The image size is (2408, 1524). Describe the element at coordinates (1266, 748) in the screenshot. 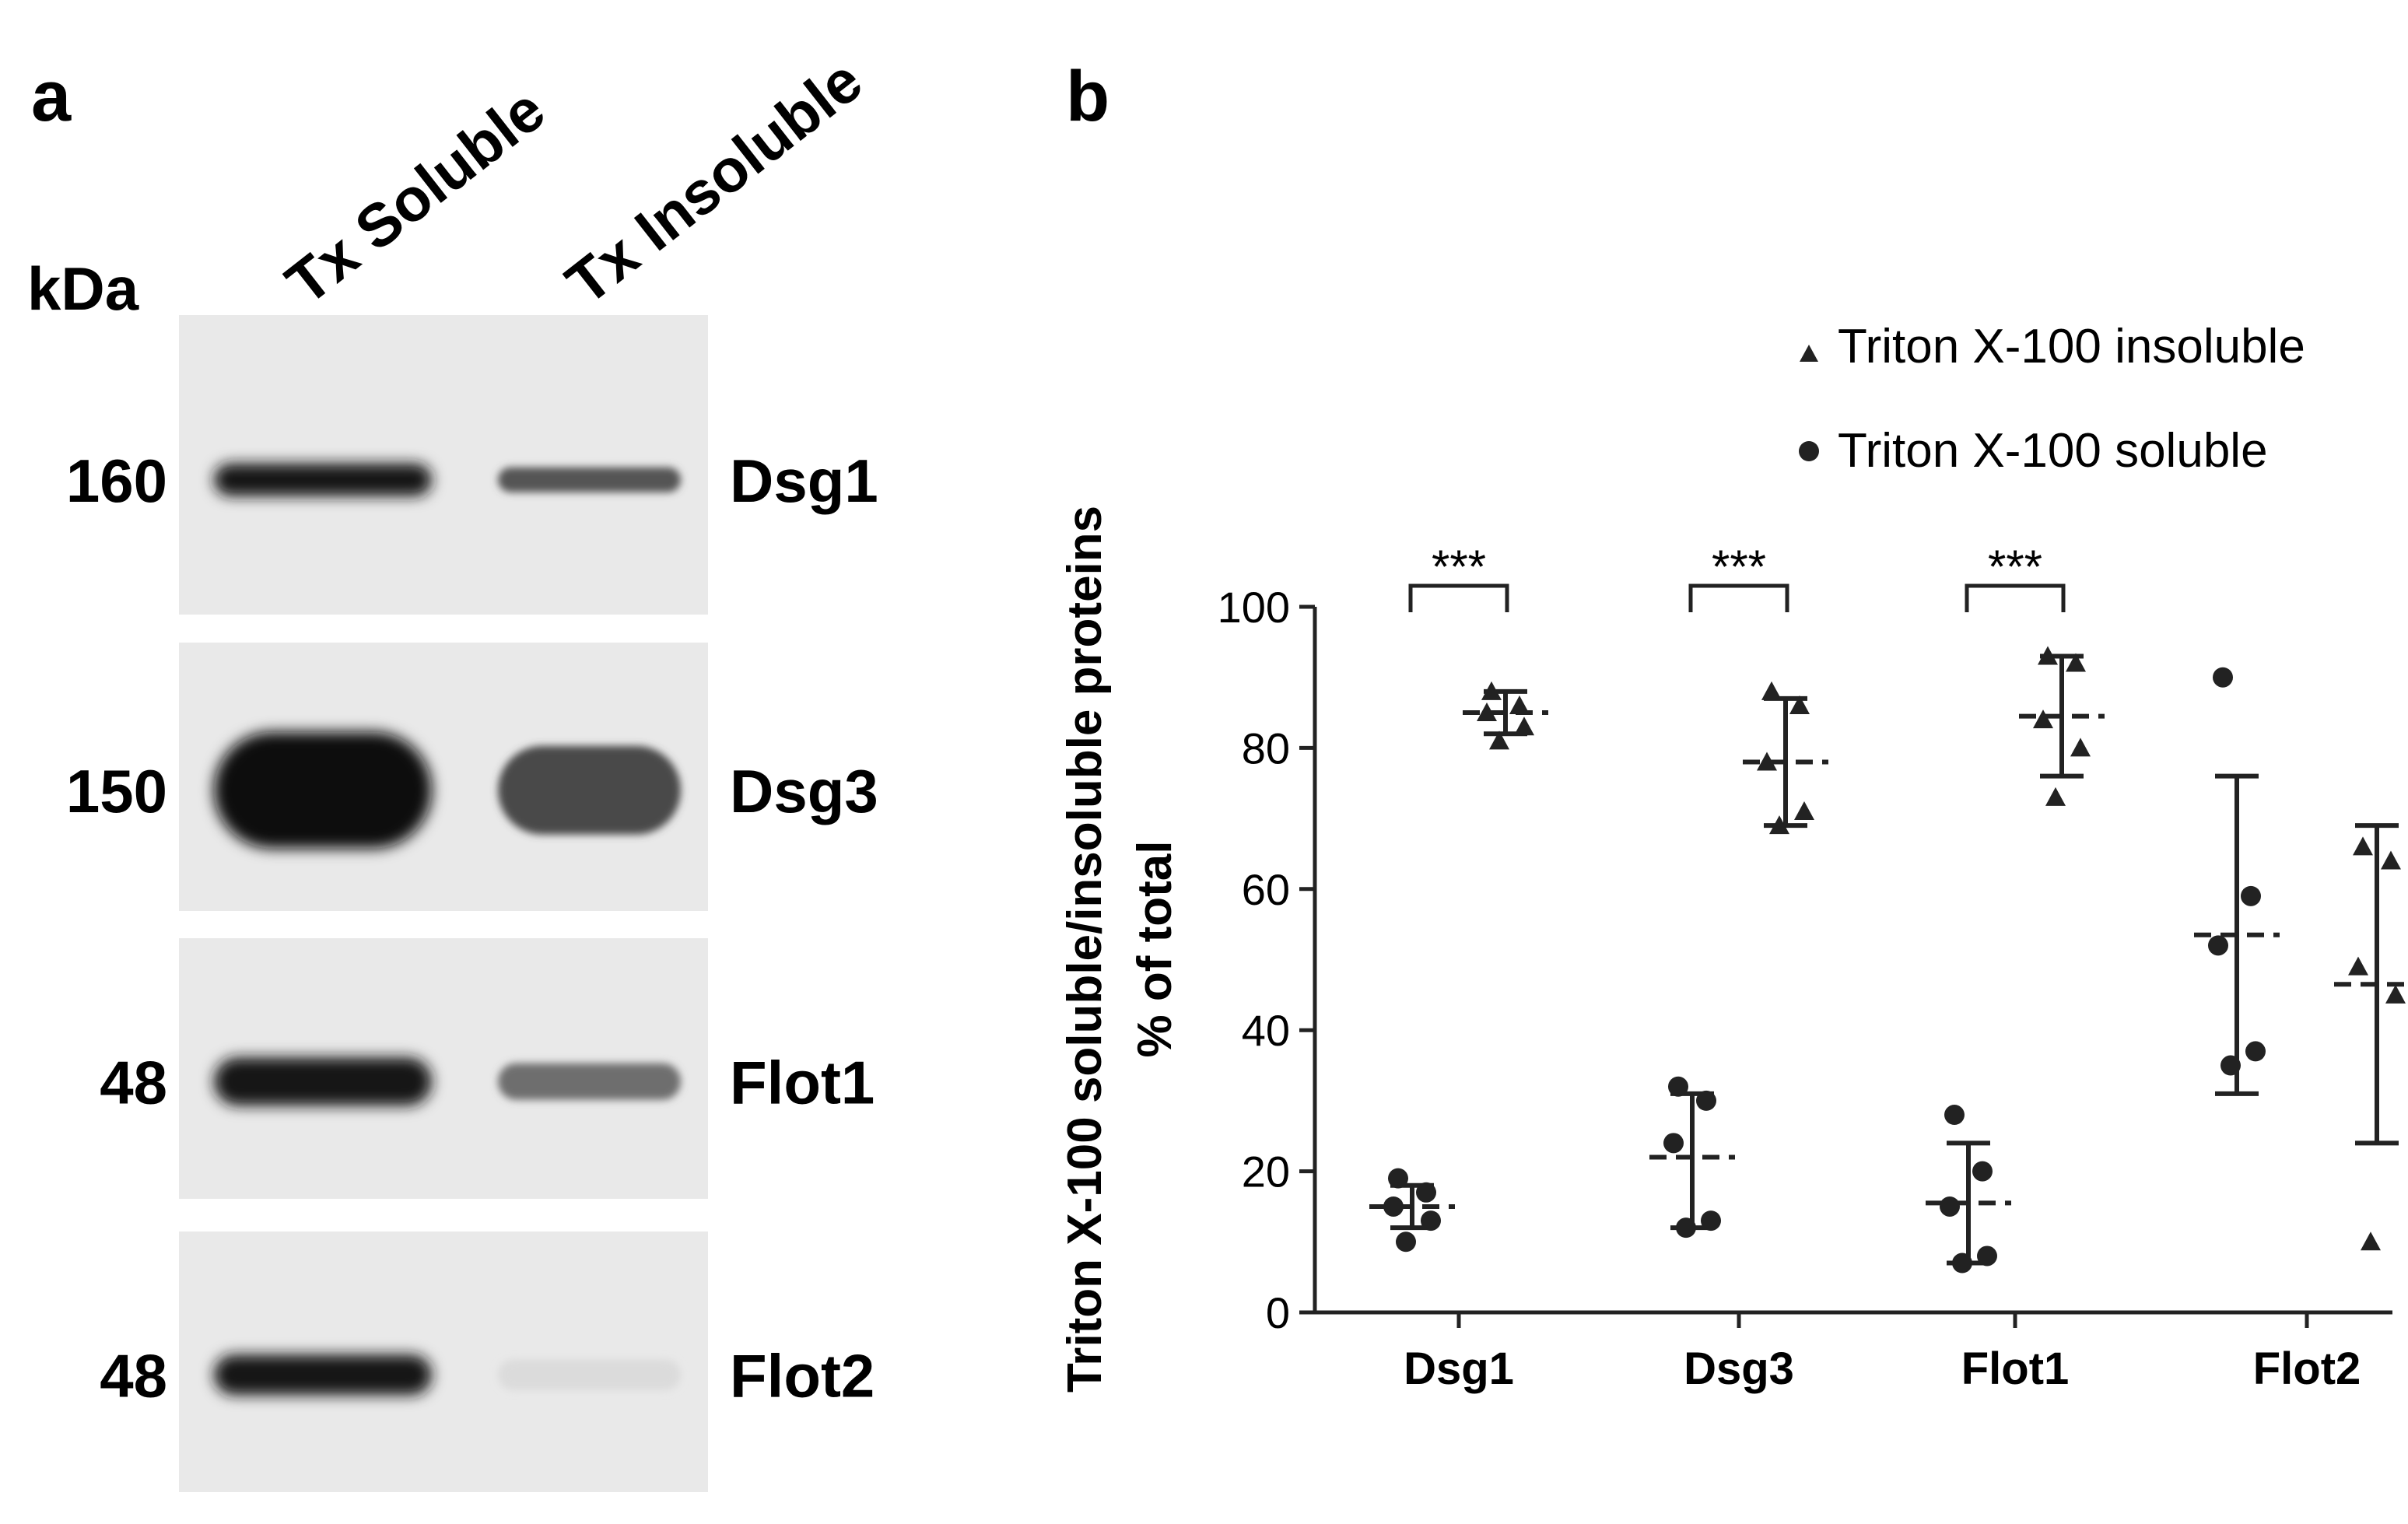

I see `y-tick-label-80: 80` at that location.